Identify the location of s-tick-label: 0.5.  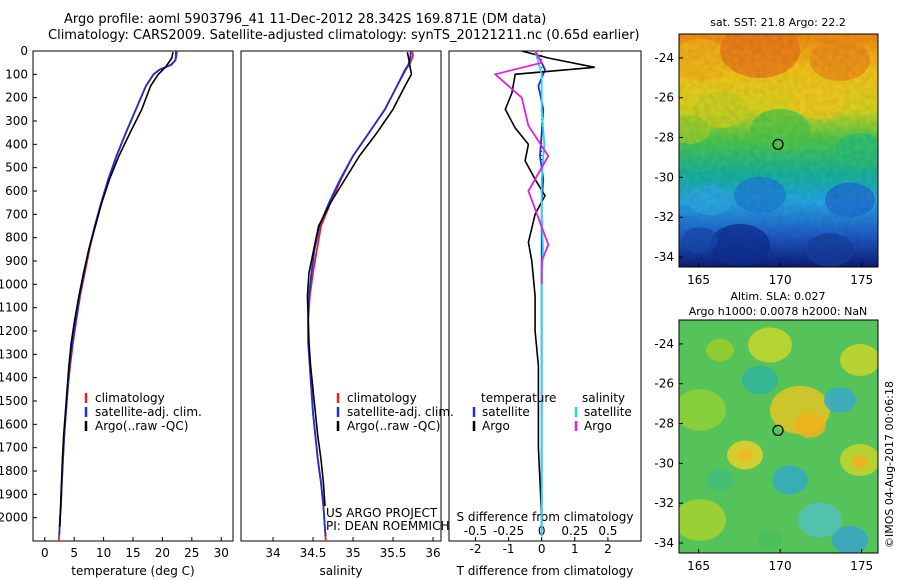
(607, 531).